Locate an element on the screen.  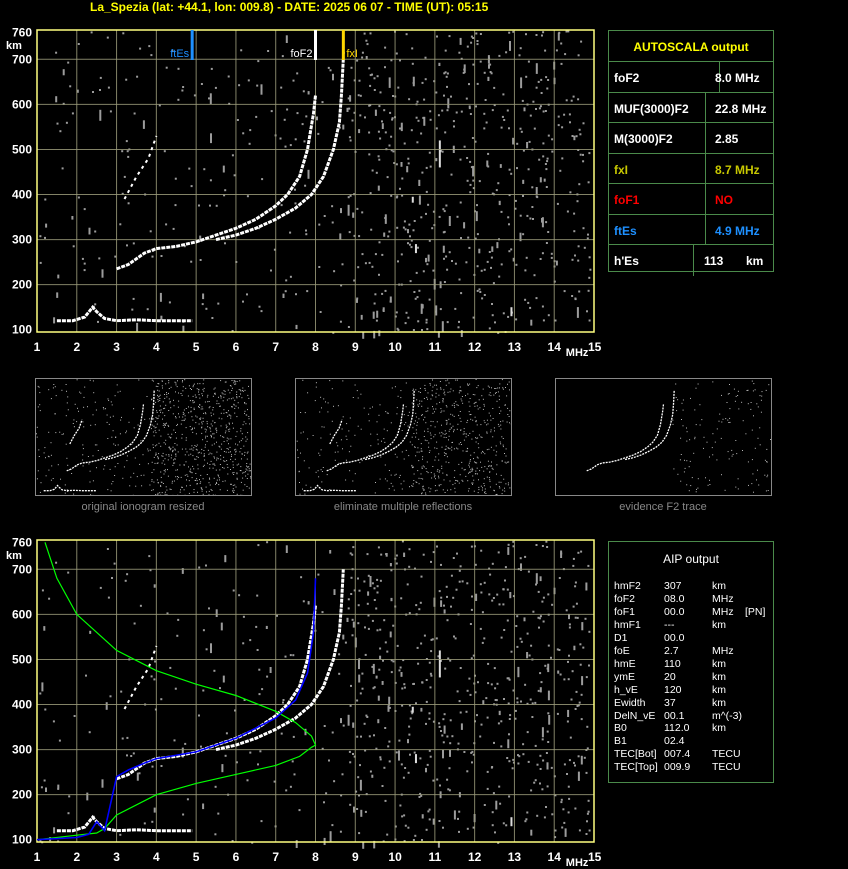
aip-row: foF1 00.0 MHz [PN] is located at coordinates (694, 612).